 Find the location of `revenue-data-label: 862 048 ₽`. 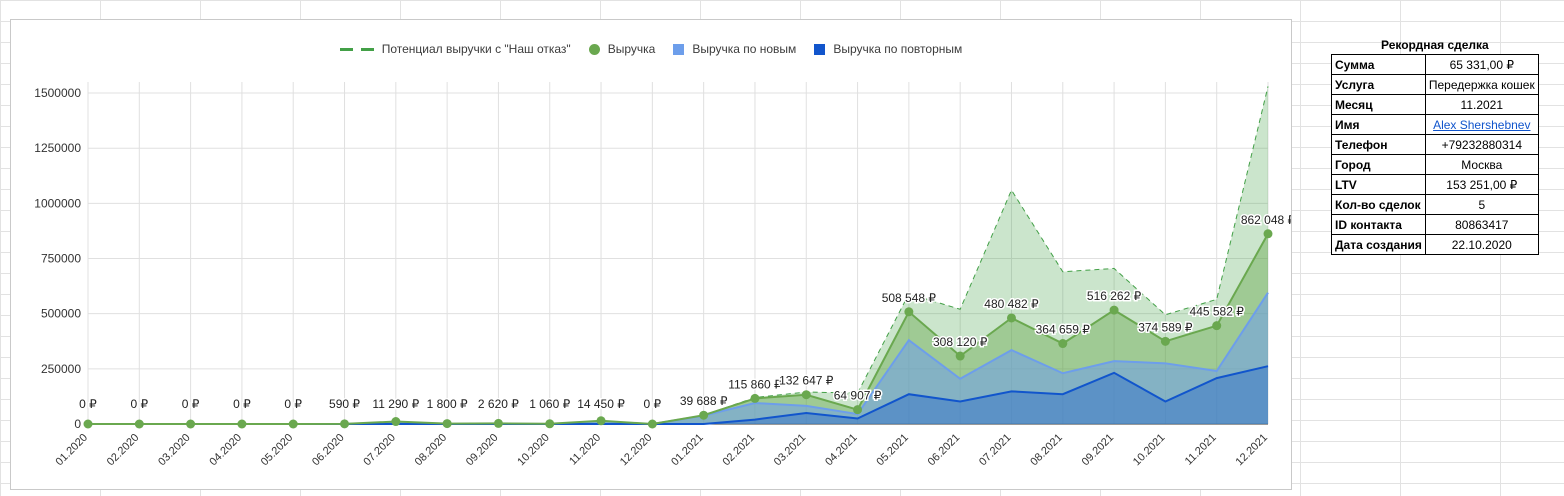

revenue-data-label: 862 048 ₽ is located at coordinates (1266, 220).